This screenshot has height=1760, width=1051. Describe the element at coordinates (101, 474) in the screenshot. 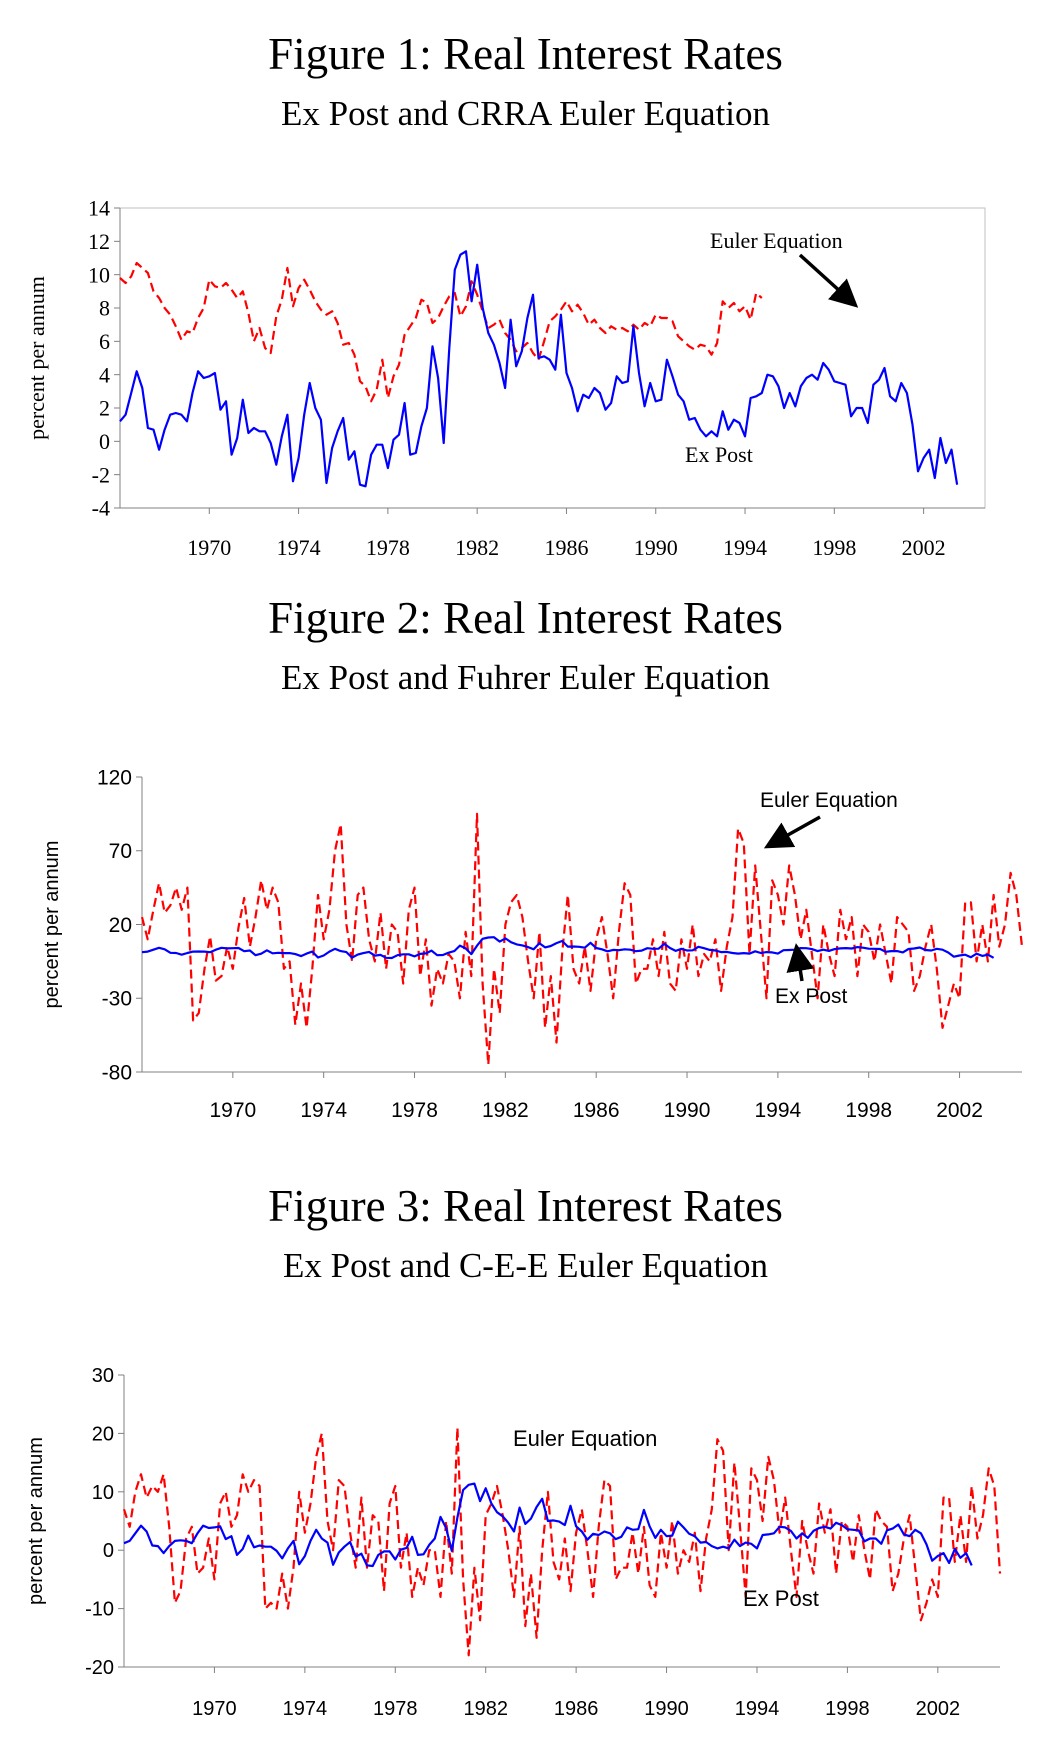

I see `y-tick-label: -2` at that location.